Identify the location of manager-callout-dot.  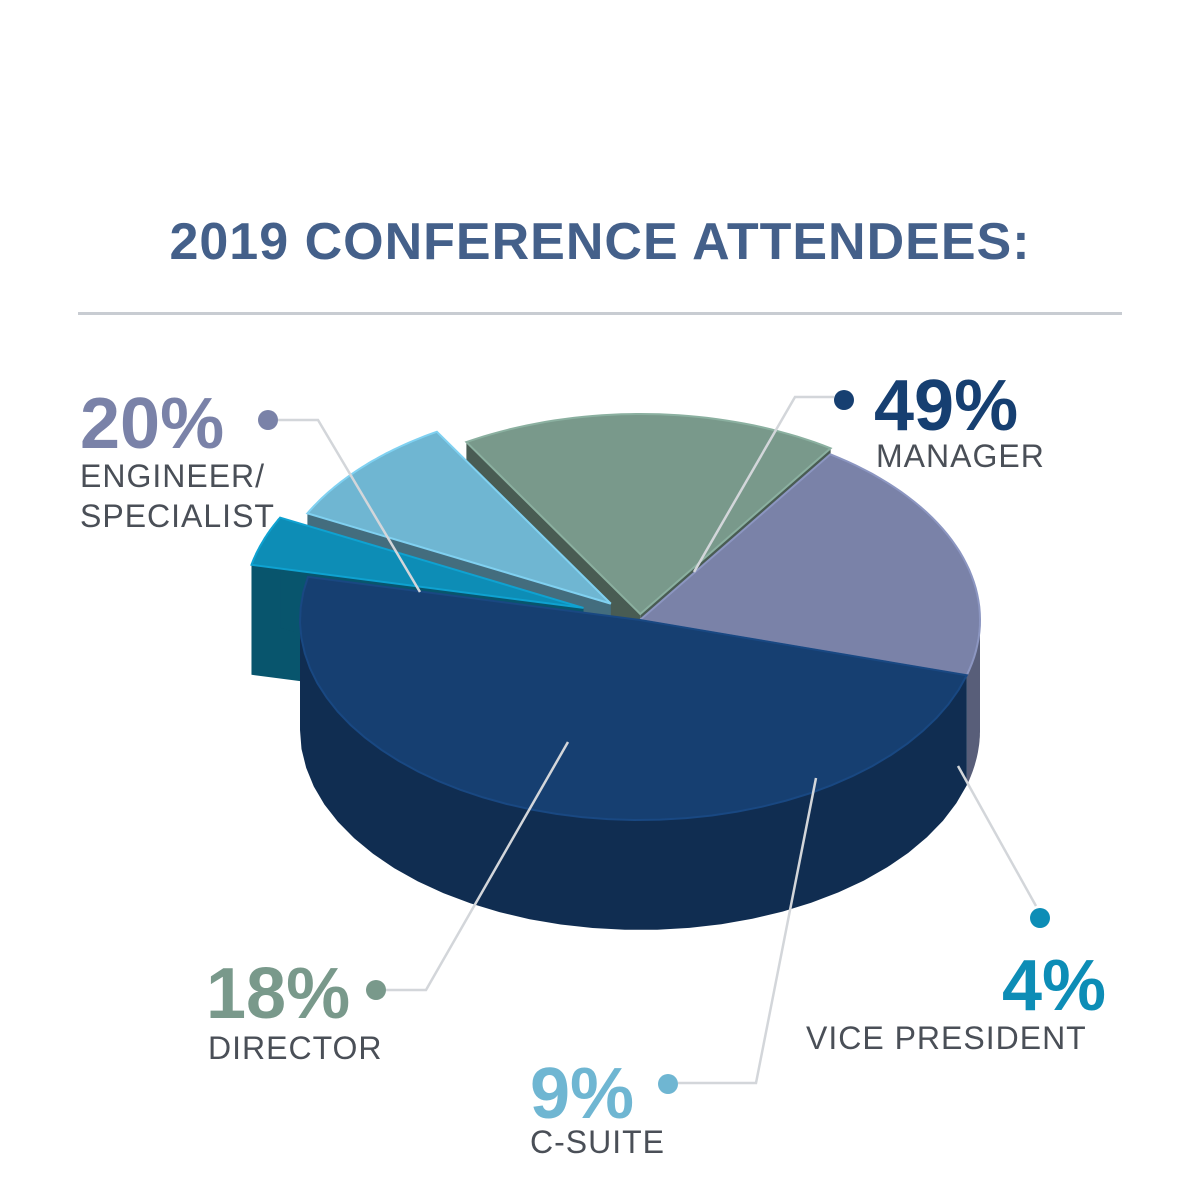
(844, 400).